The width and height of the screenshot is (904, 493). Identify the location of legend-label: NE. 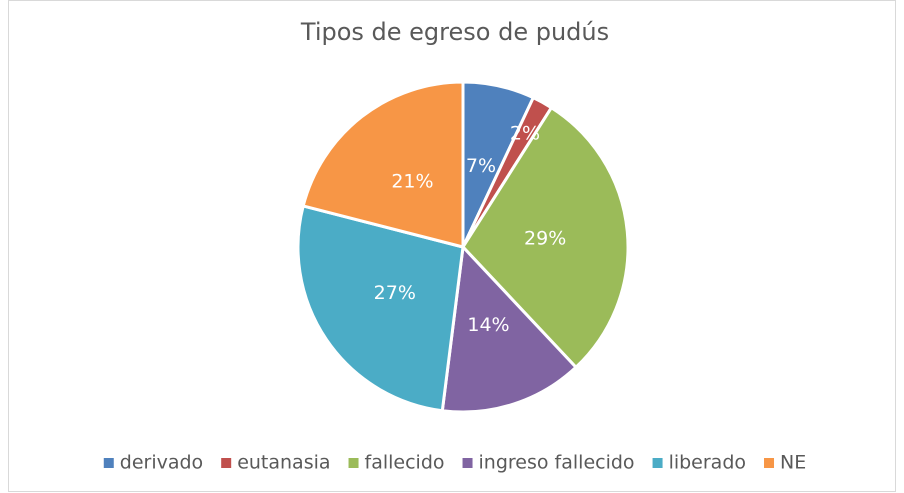
(793, 463).